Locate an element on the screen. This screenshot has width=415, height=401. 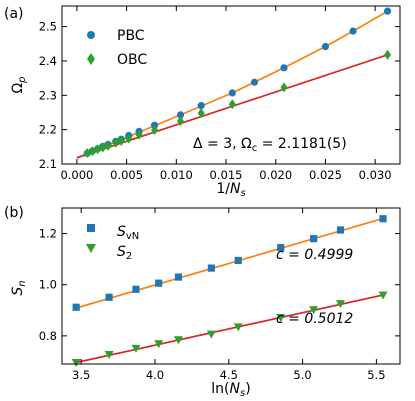
panel-a-x-axis-label: 1/Ns is located at coordinates (230, 190).